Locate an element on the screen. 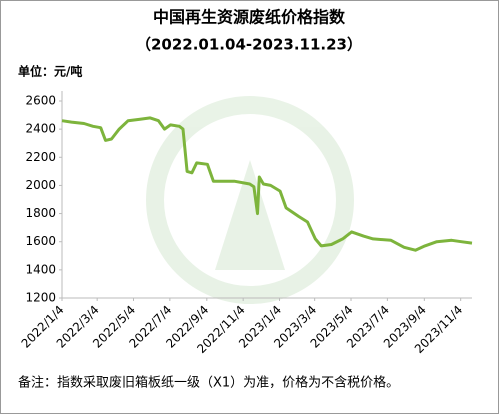  y-tick-label: 2400 is located at coordinates (40, 129).